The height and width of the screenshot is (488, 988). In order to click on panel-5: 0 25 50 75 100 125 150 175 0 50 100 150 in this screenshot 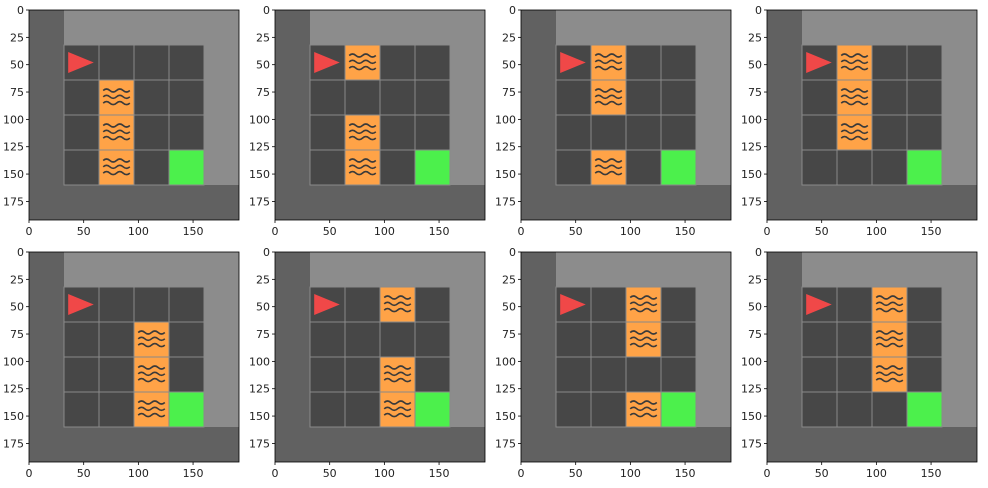, I will do `click(122, 365)`.